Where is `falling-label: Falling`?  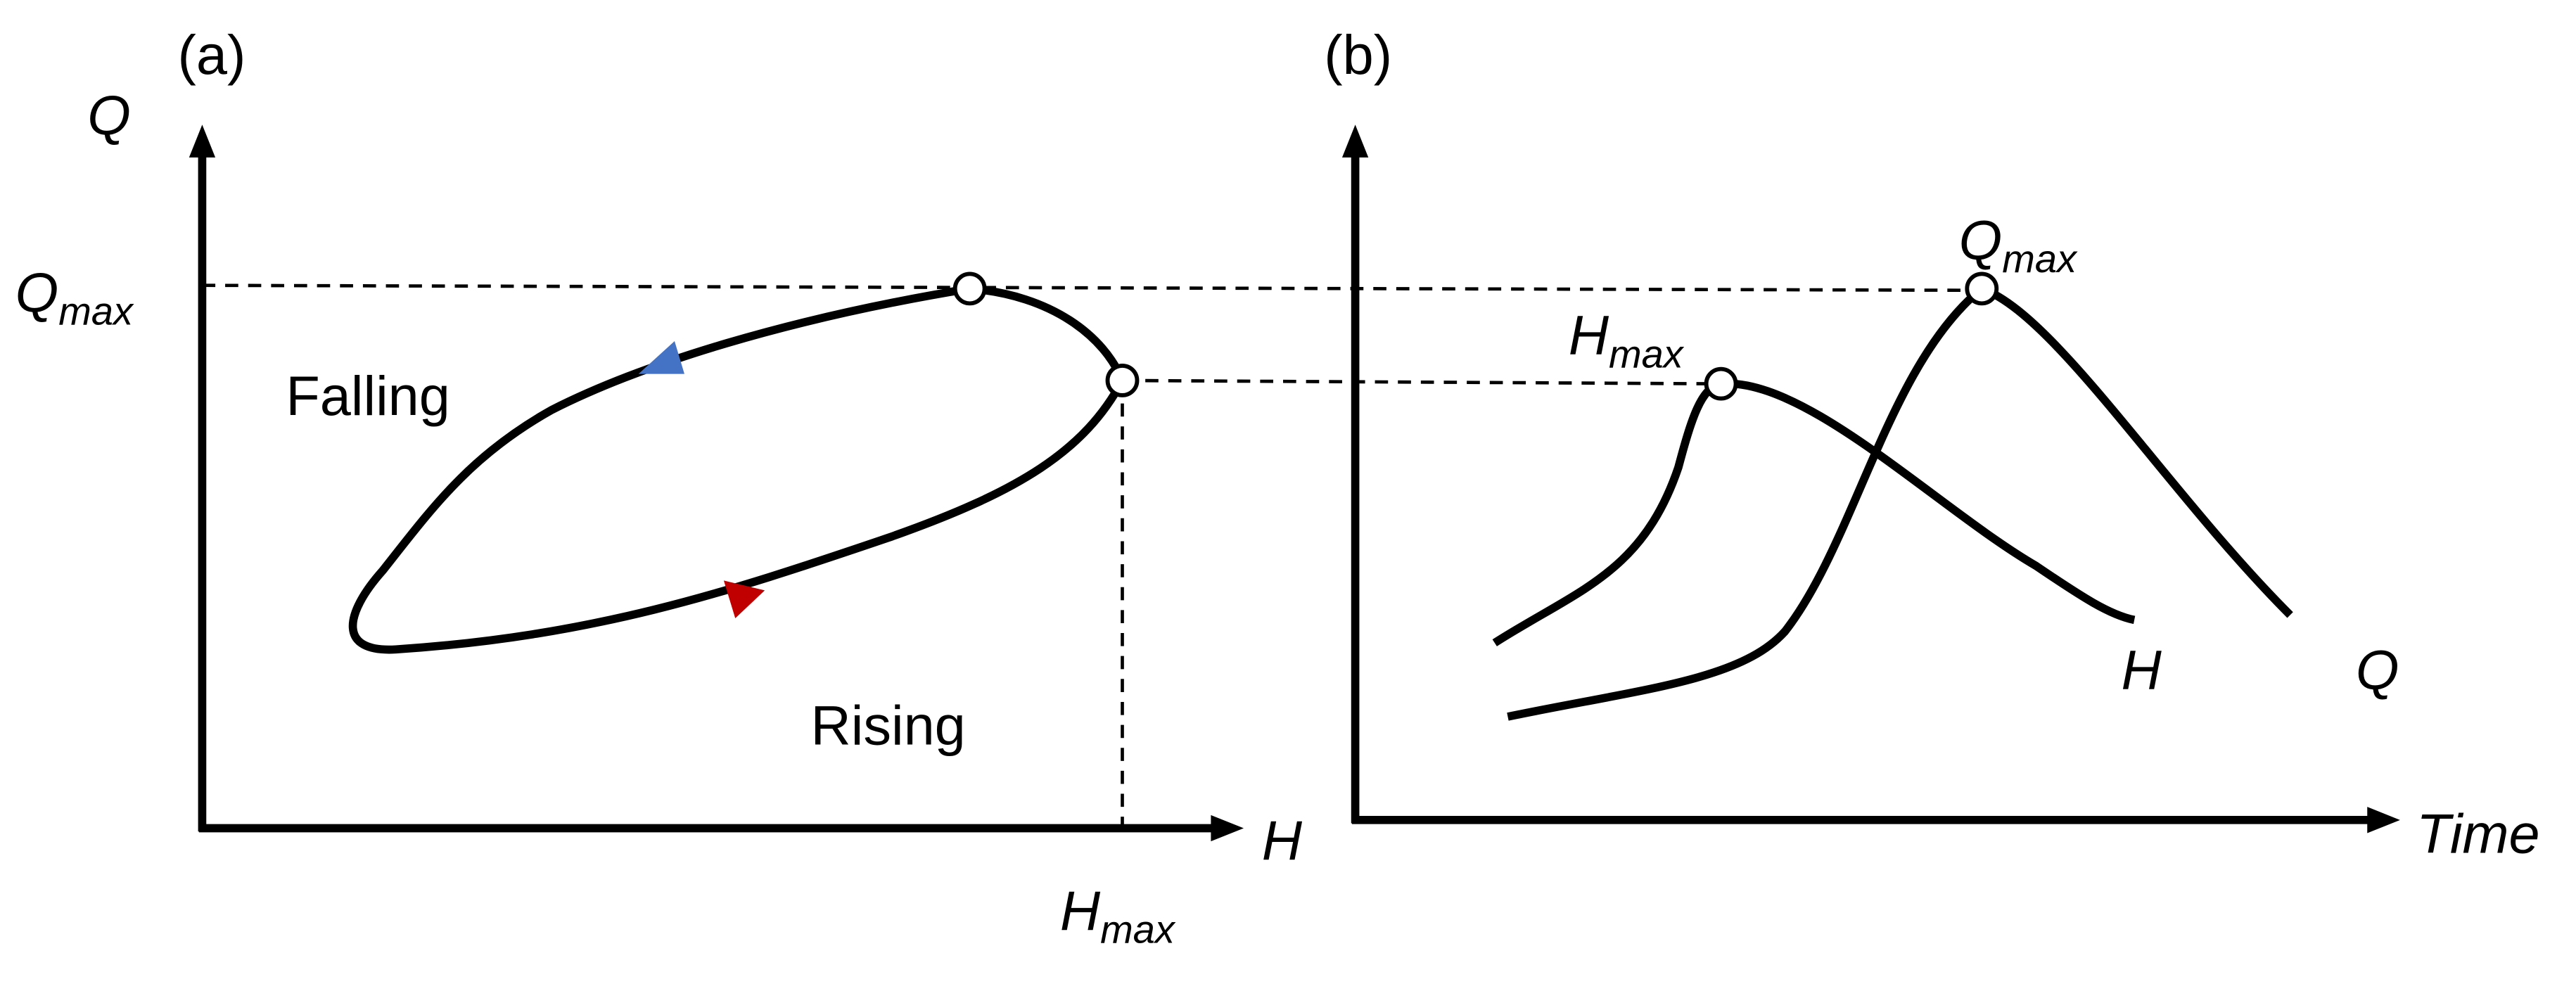 falling-label: Falling is located at coordinates (368, 395).